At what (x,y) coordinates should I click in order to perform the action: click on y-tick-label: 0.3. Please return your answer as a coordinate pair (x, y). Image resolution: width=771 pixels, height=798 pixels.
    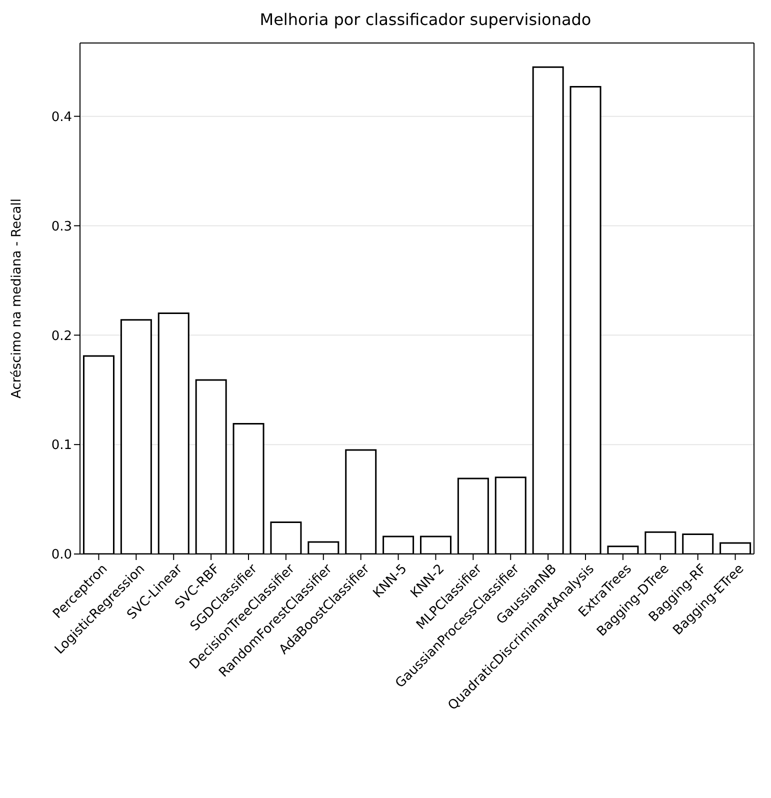
    Looking at the image, I should click on (61, 226).